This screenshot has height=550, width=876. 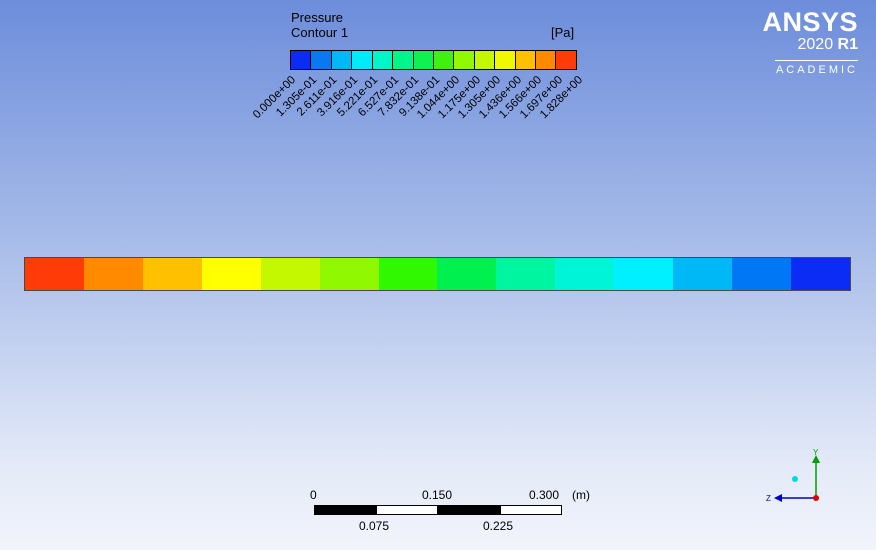 I want to click on scale-bar: 0 0.150 0.300 (m) 0.075 0.225, so click(x=462, y=513).